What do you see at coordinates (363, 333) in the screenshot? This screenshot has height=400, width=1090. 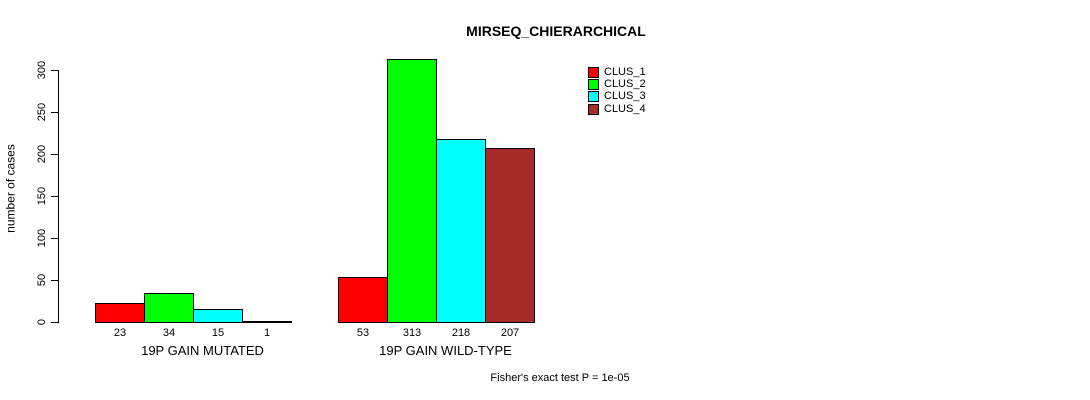 I see `bar-value-label: 53` at bounding box center [363, 333].